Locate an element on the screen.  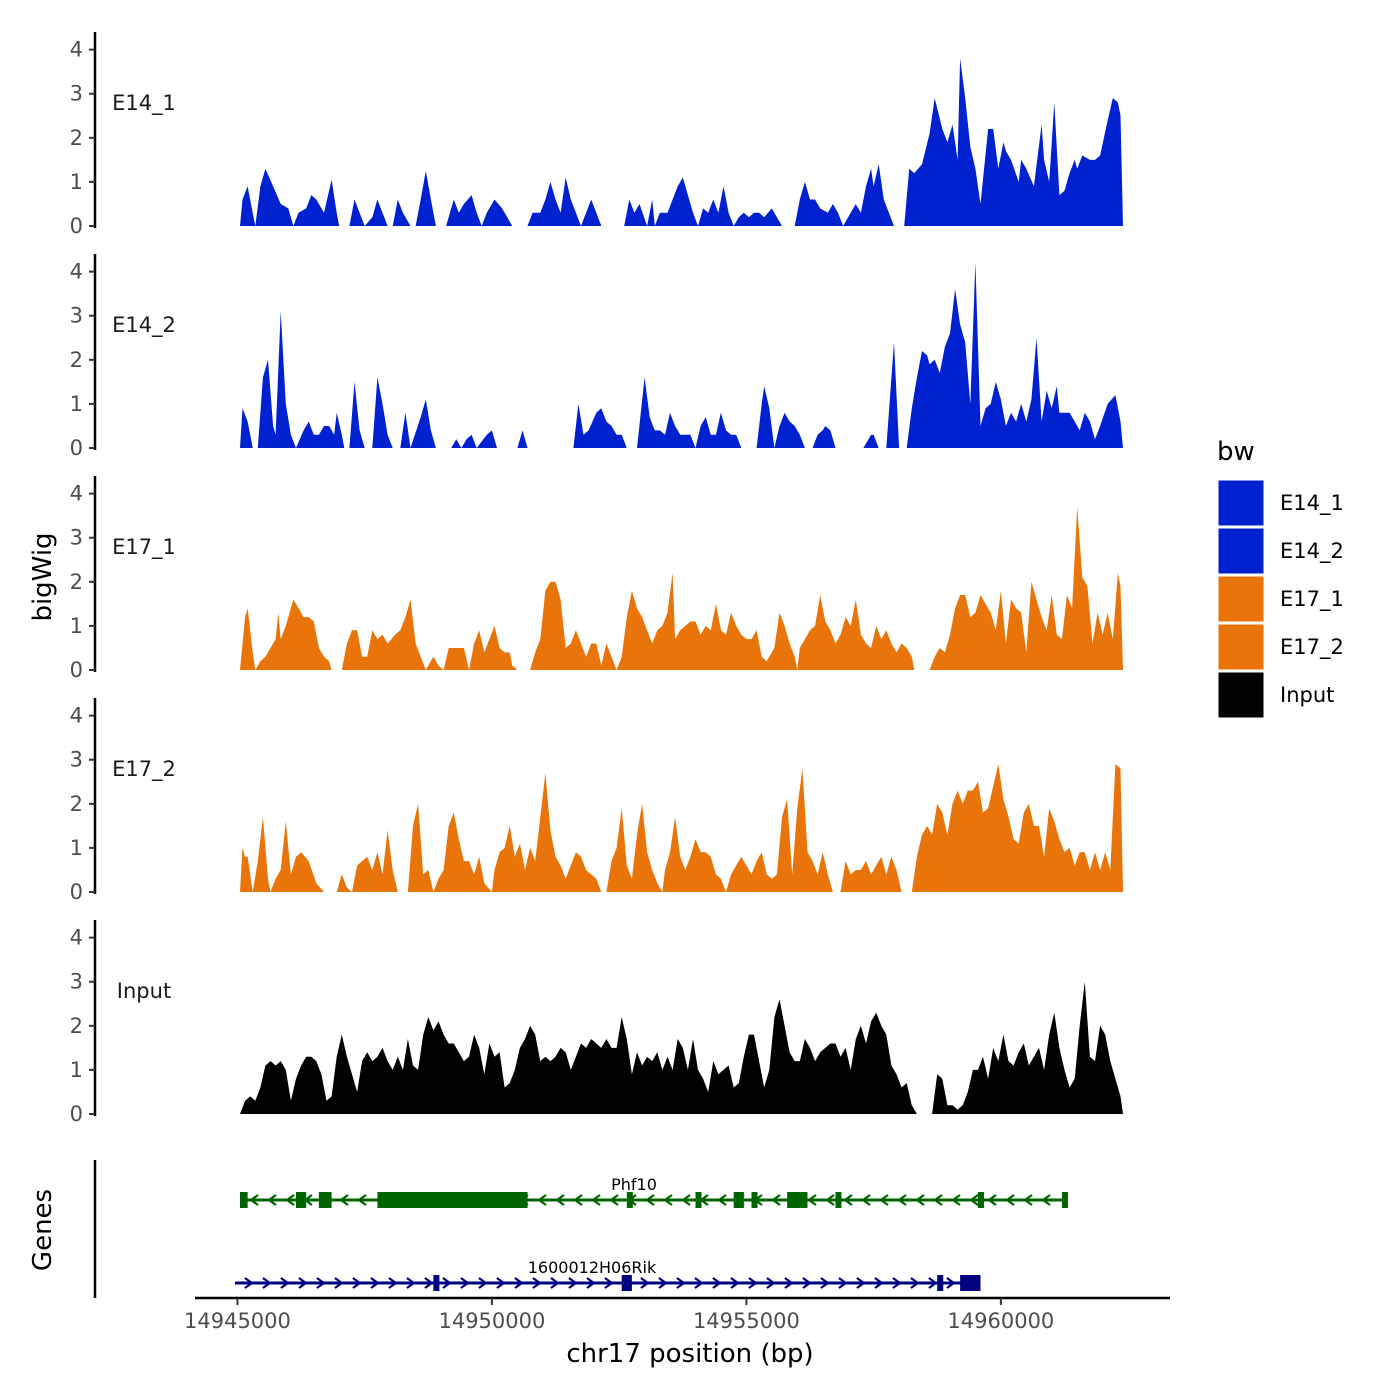
genes-axis-title: Genes is located at coordinates (43, 1230).